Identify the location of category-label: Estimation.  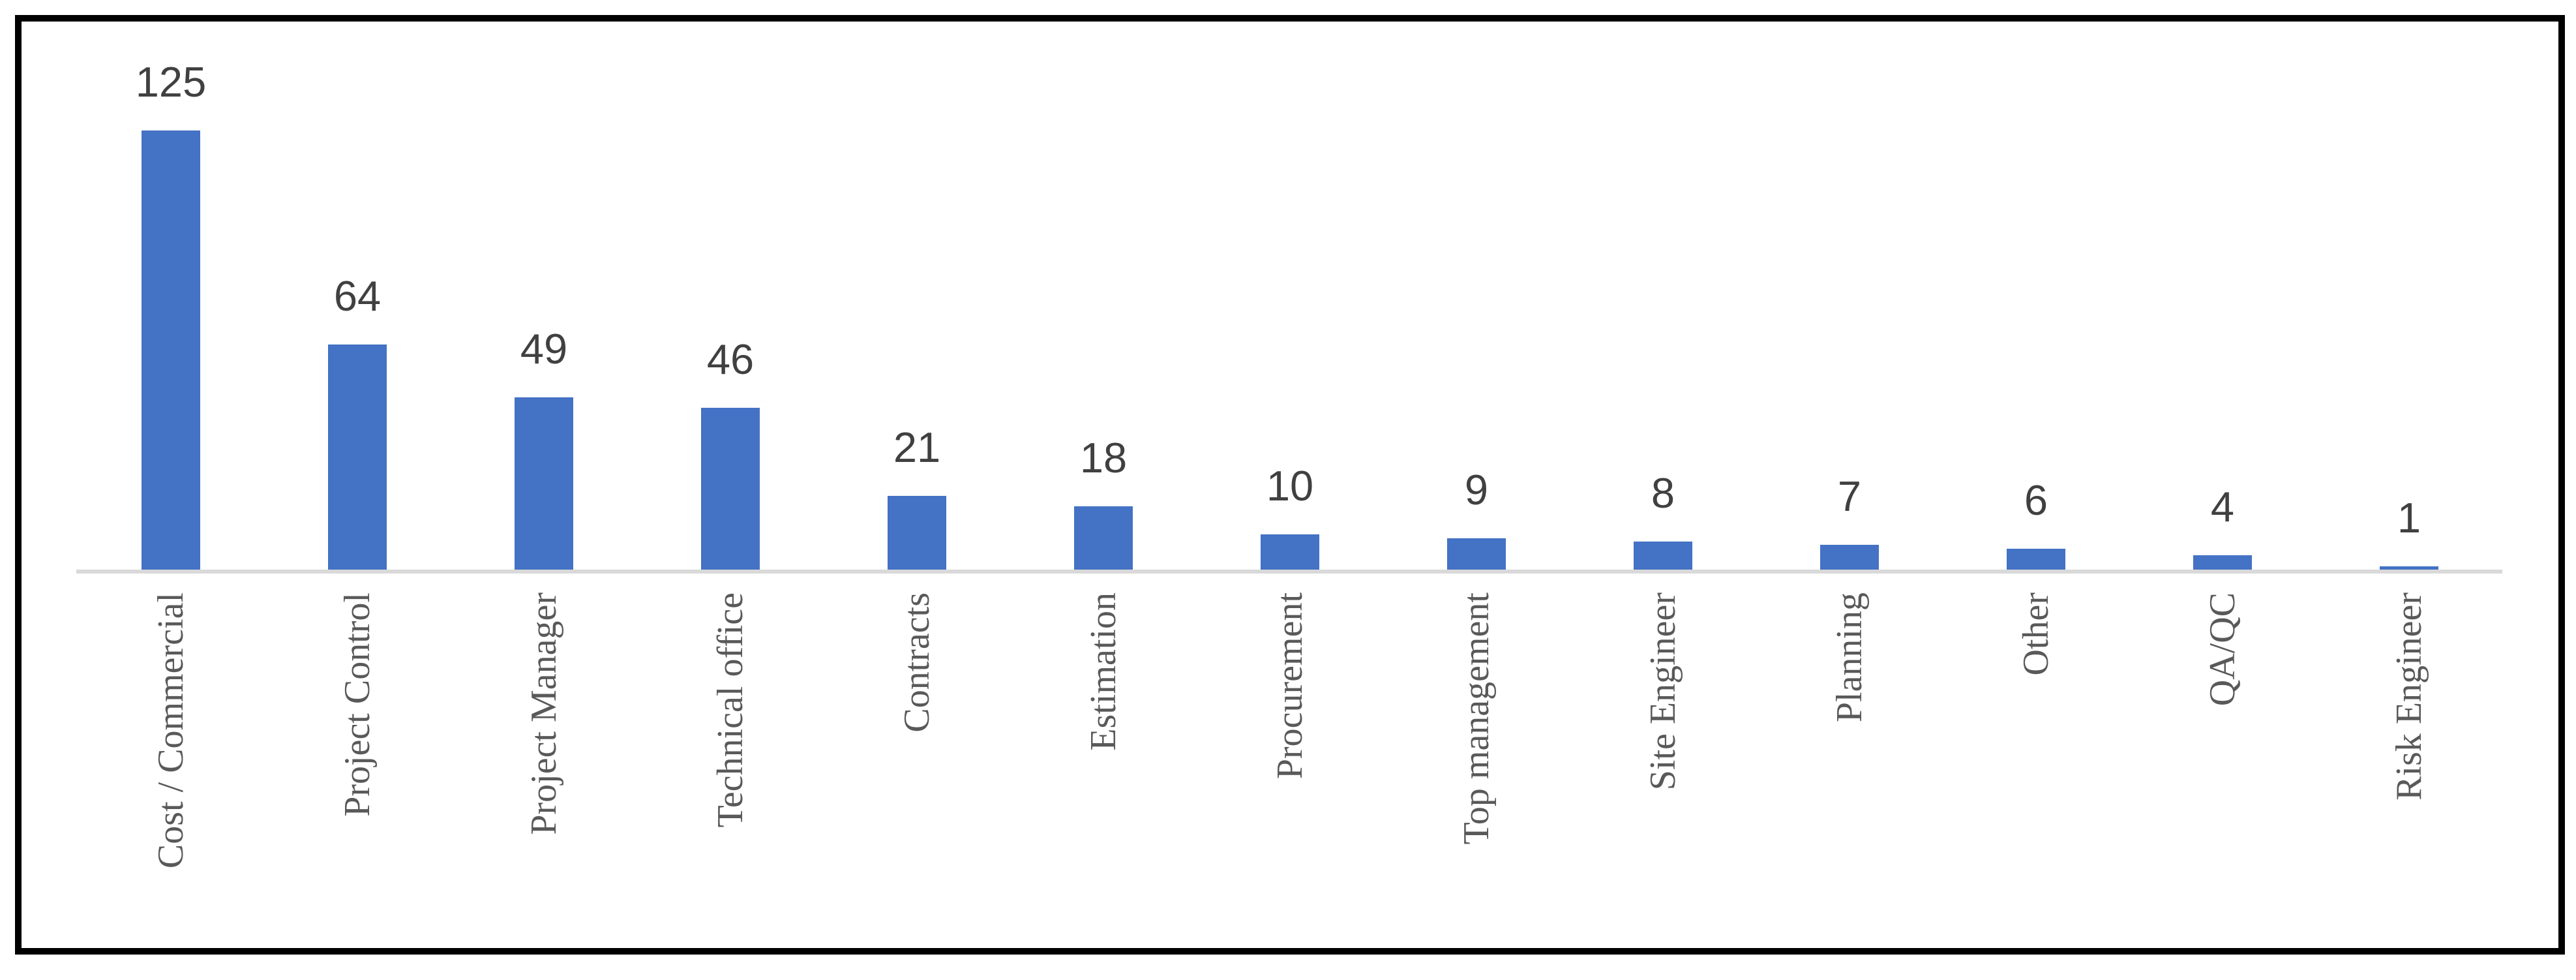
(1103, 671).